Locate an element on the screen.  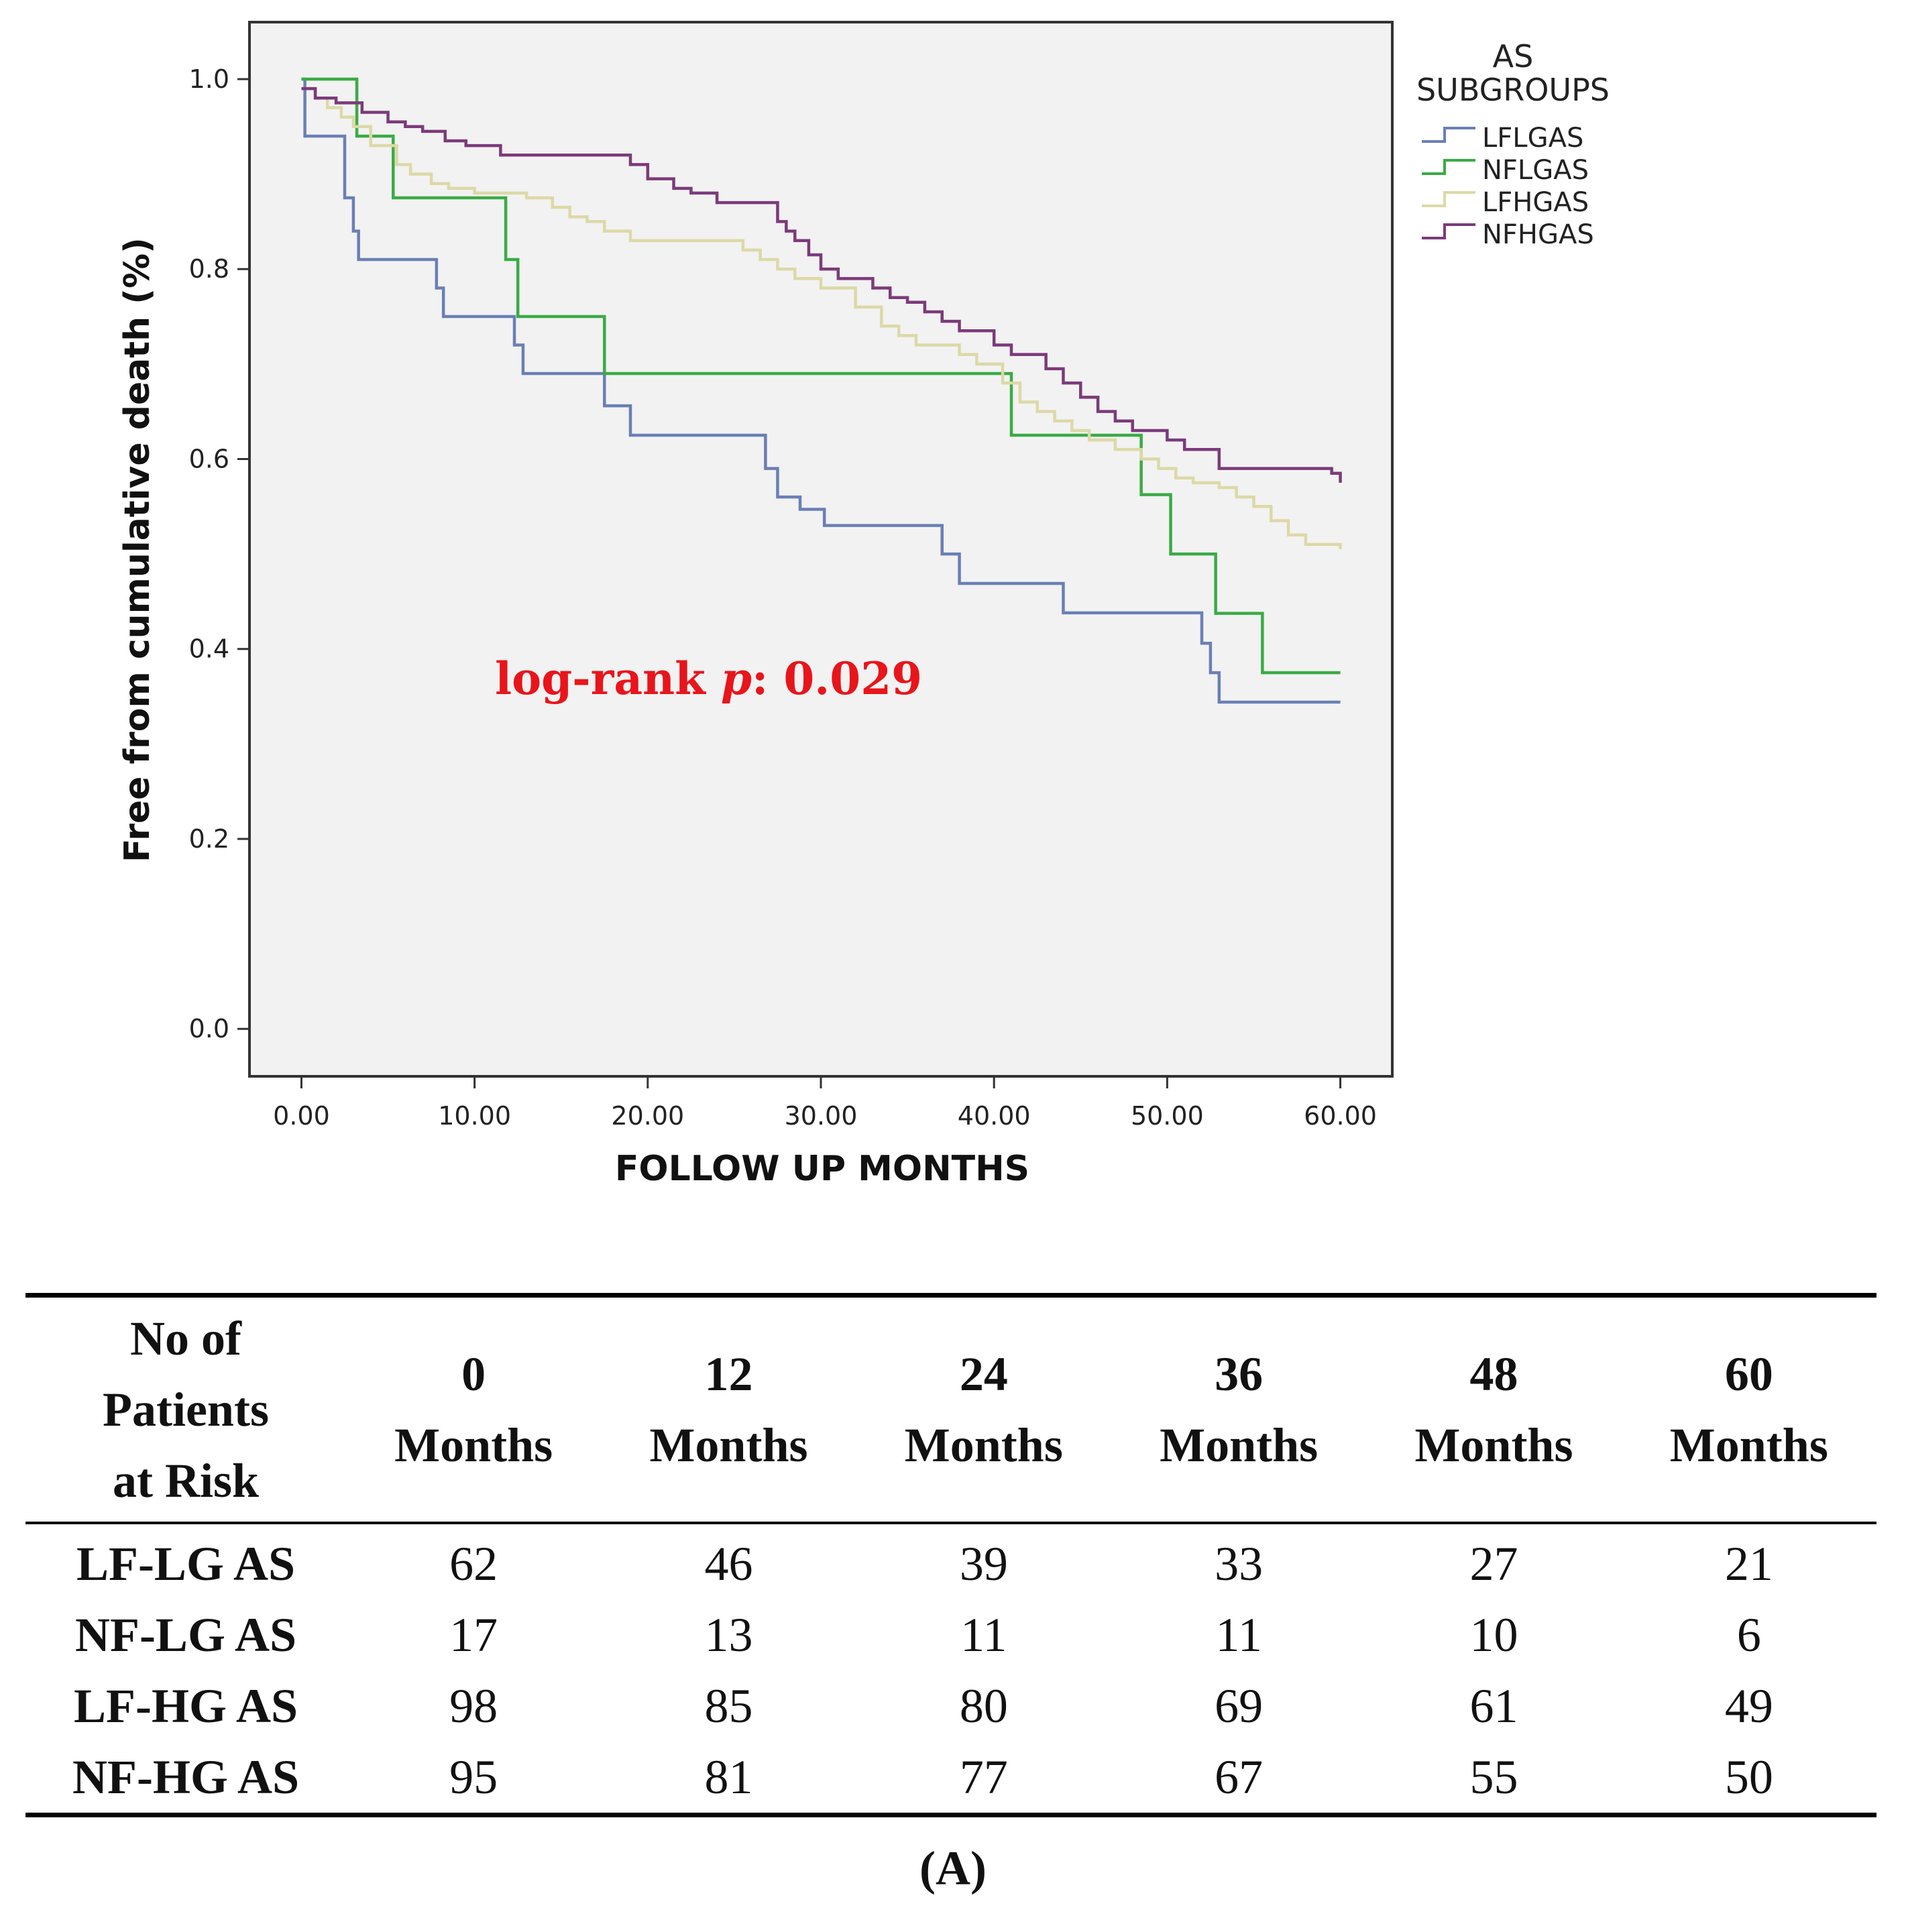
table-cell: 13 is located at coordinates (728, 1635).